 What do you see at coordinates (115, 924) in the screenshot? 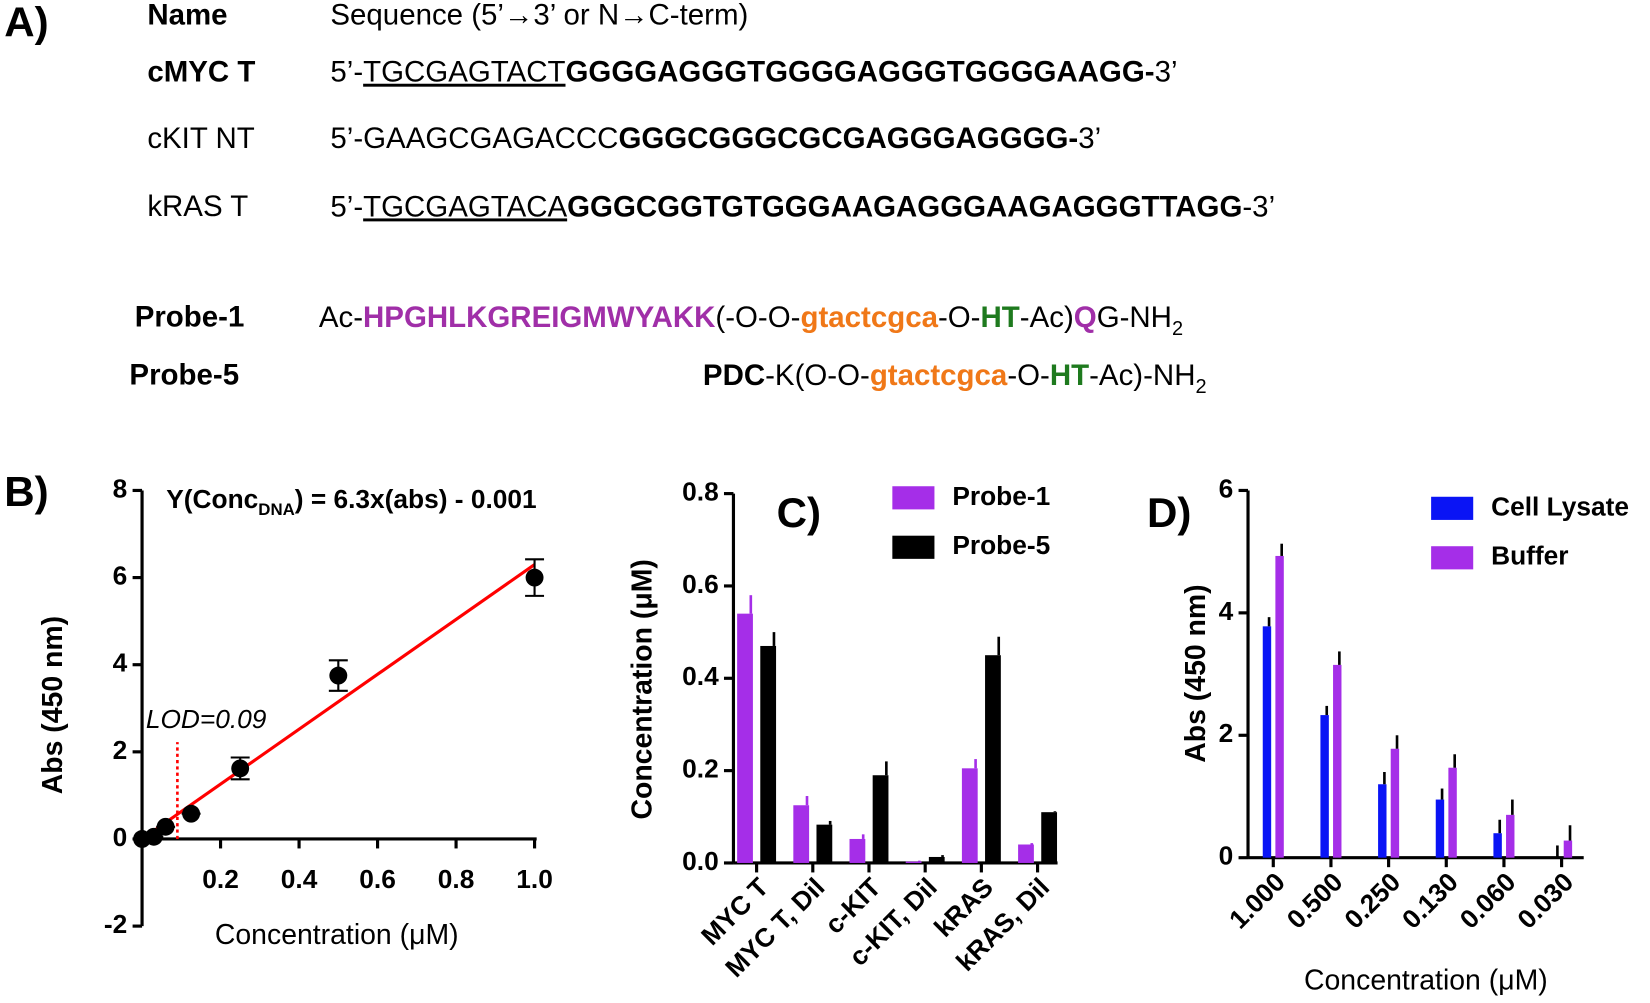
I see `y-tick-label: -2` at bounding box center [115, 924].